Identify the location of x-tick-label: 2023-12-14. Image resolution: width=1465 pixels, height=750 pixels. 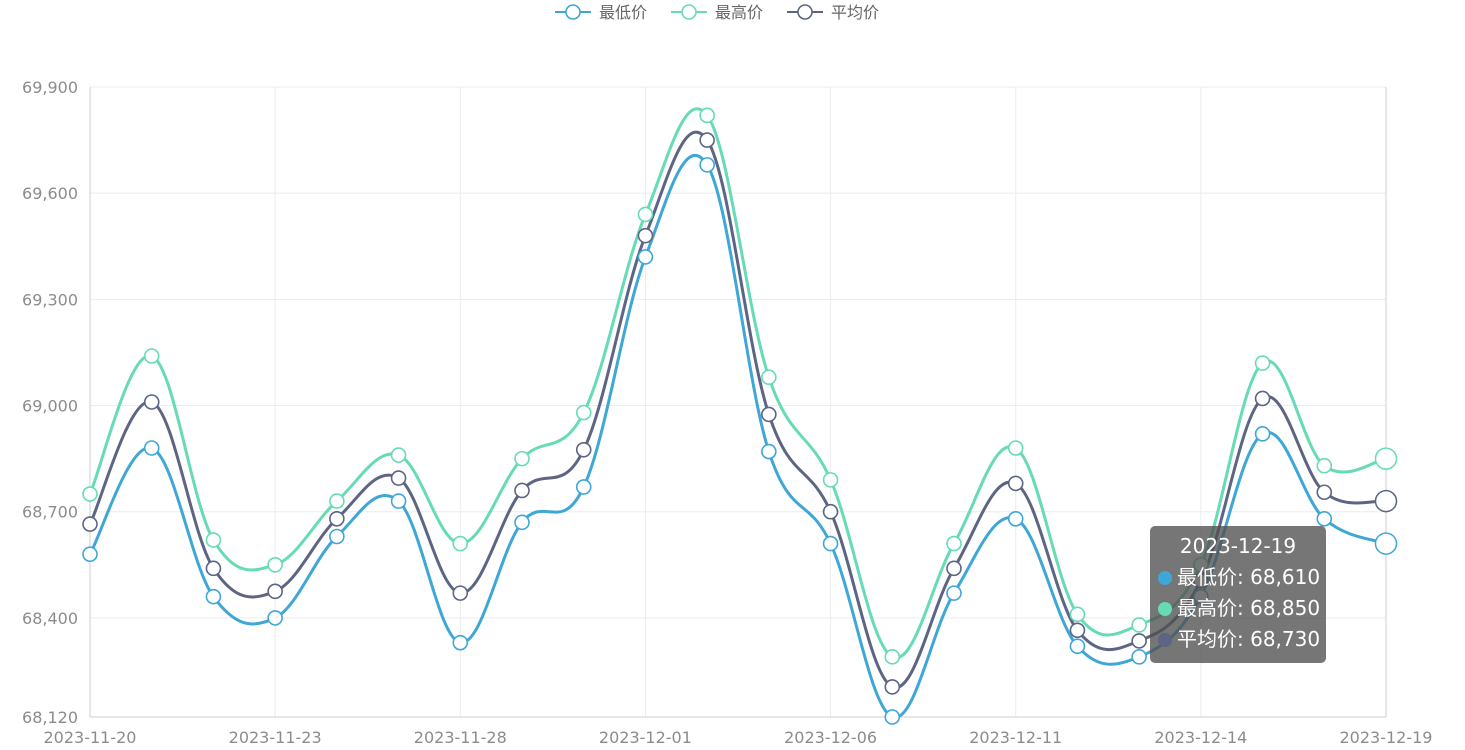
(1200, 737).